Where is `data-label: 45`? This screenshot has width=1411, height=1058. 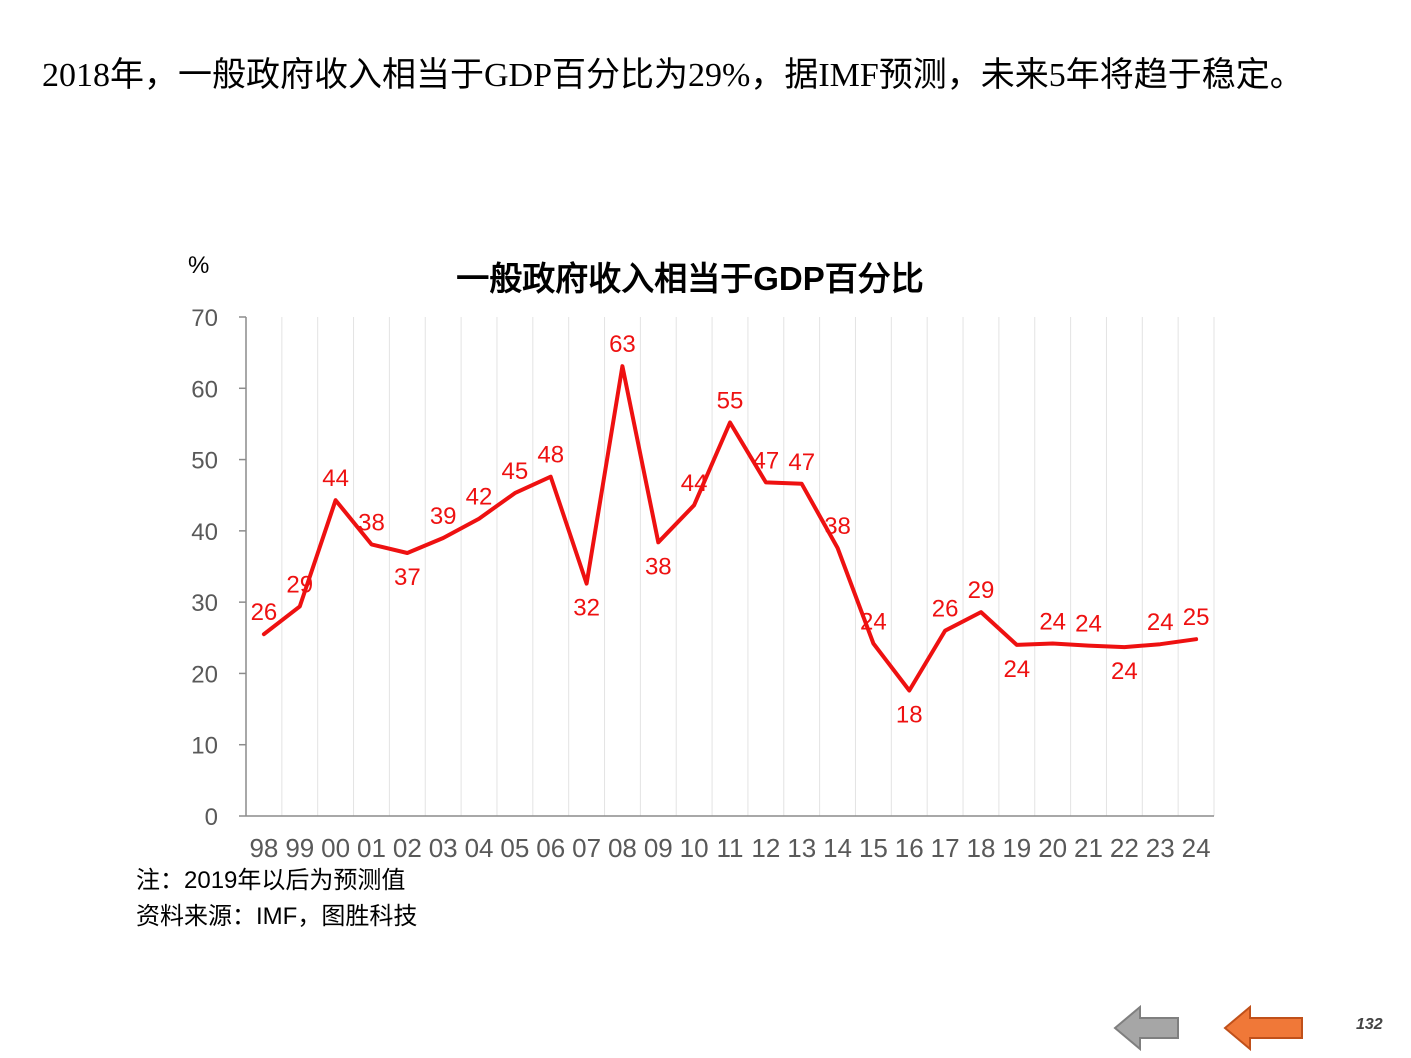
data-label: 45 is located at coordinates (515, 471).